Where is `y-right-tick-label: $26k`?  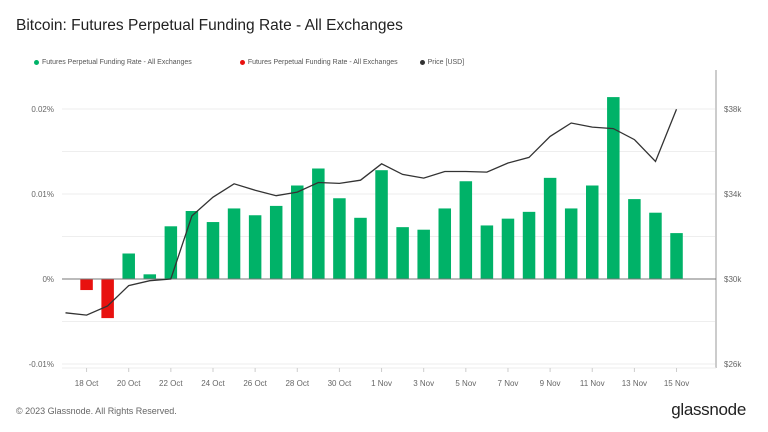
y-right-tick-label: $26k is located at coordinates (733, 364).